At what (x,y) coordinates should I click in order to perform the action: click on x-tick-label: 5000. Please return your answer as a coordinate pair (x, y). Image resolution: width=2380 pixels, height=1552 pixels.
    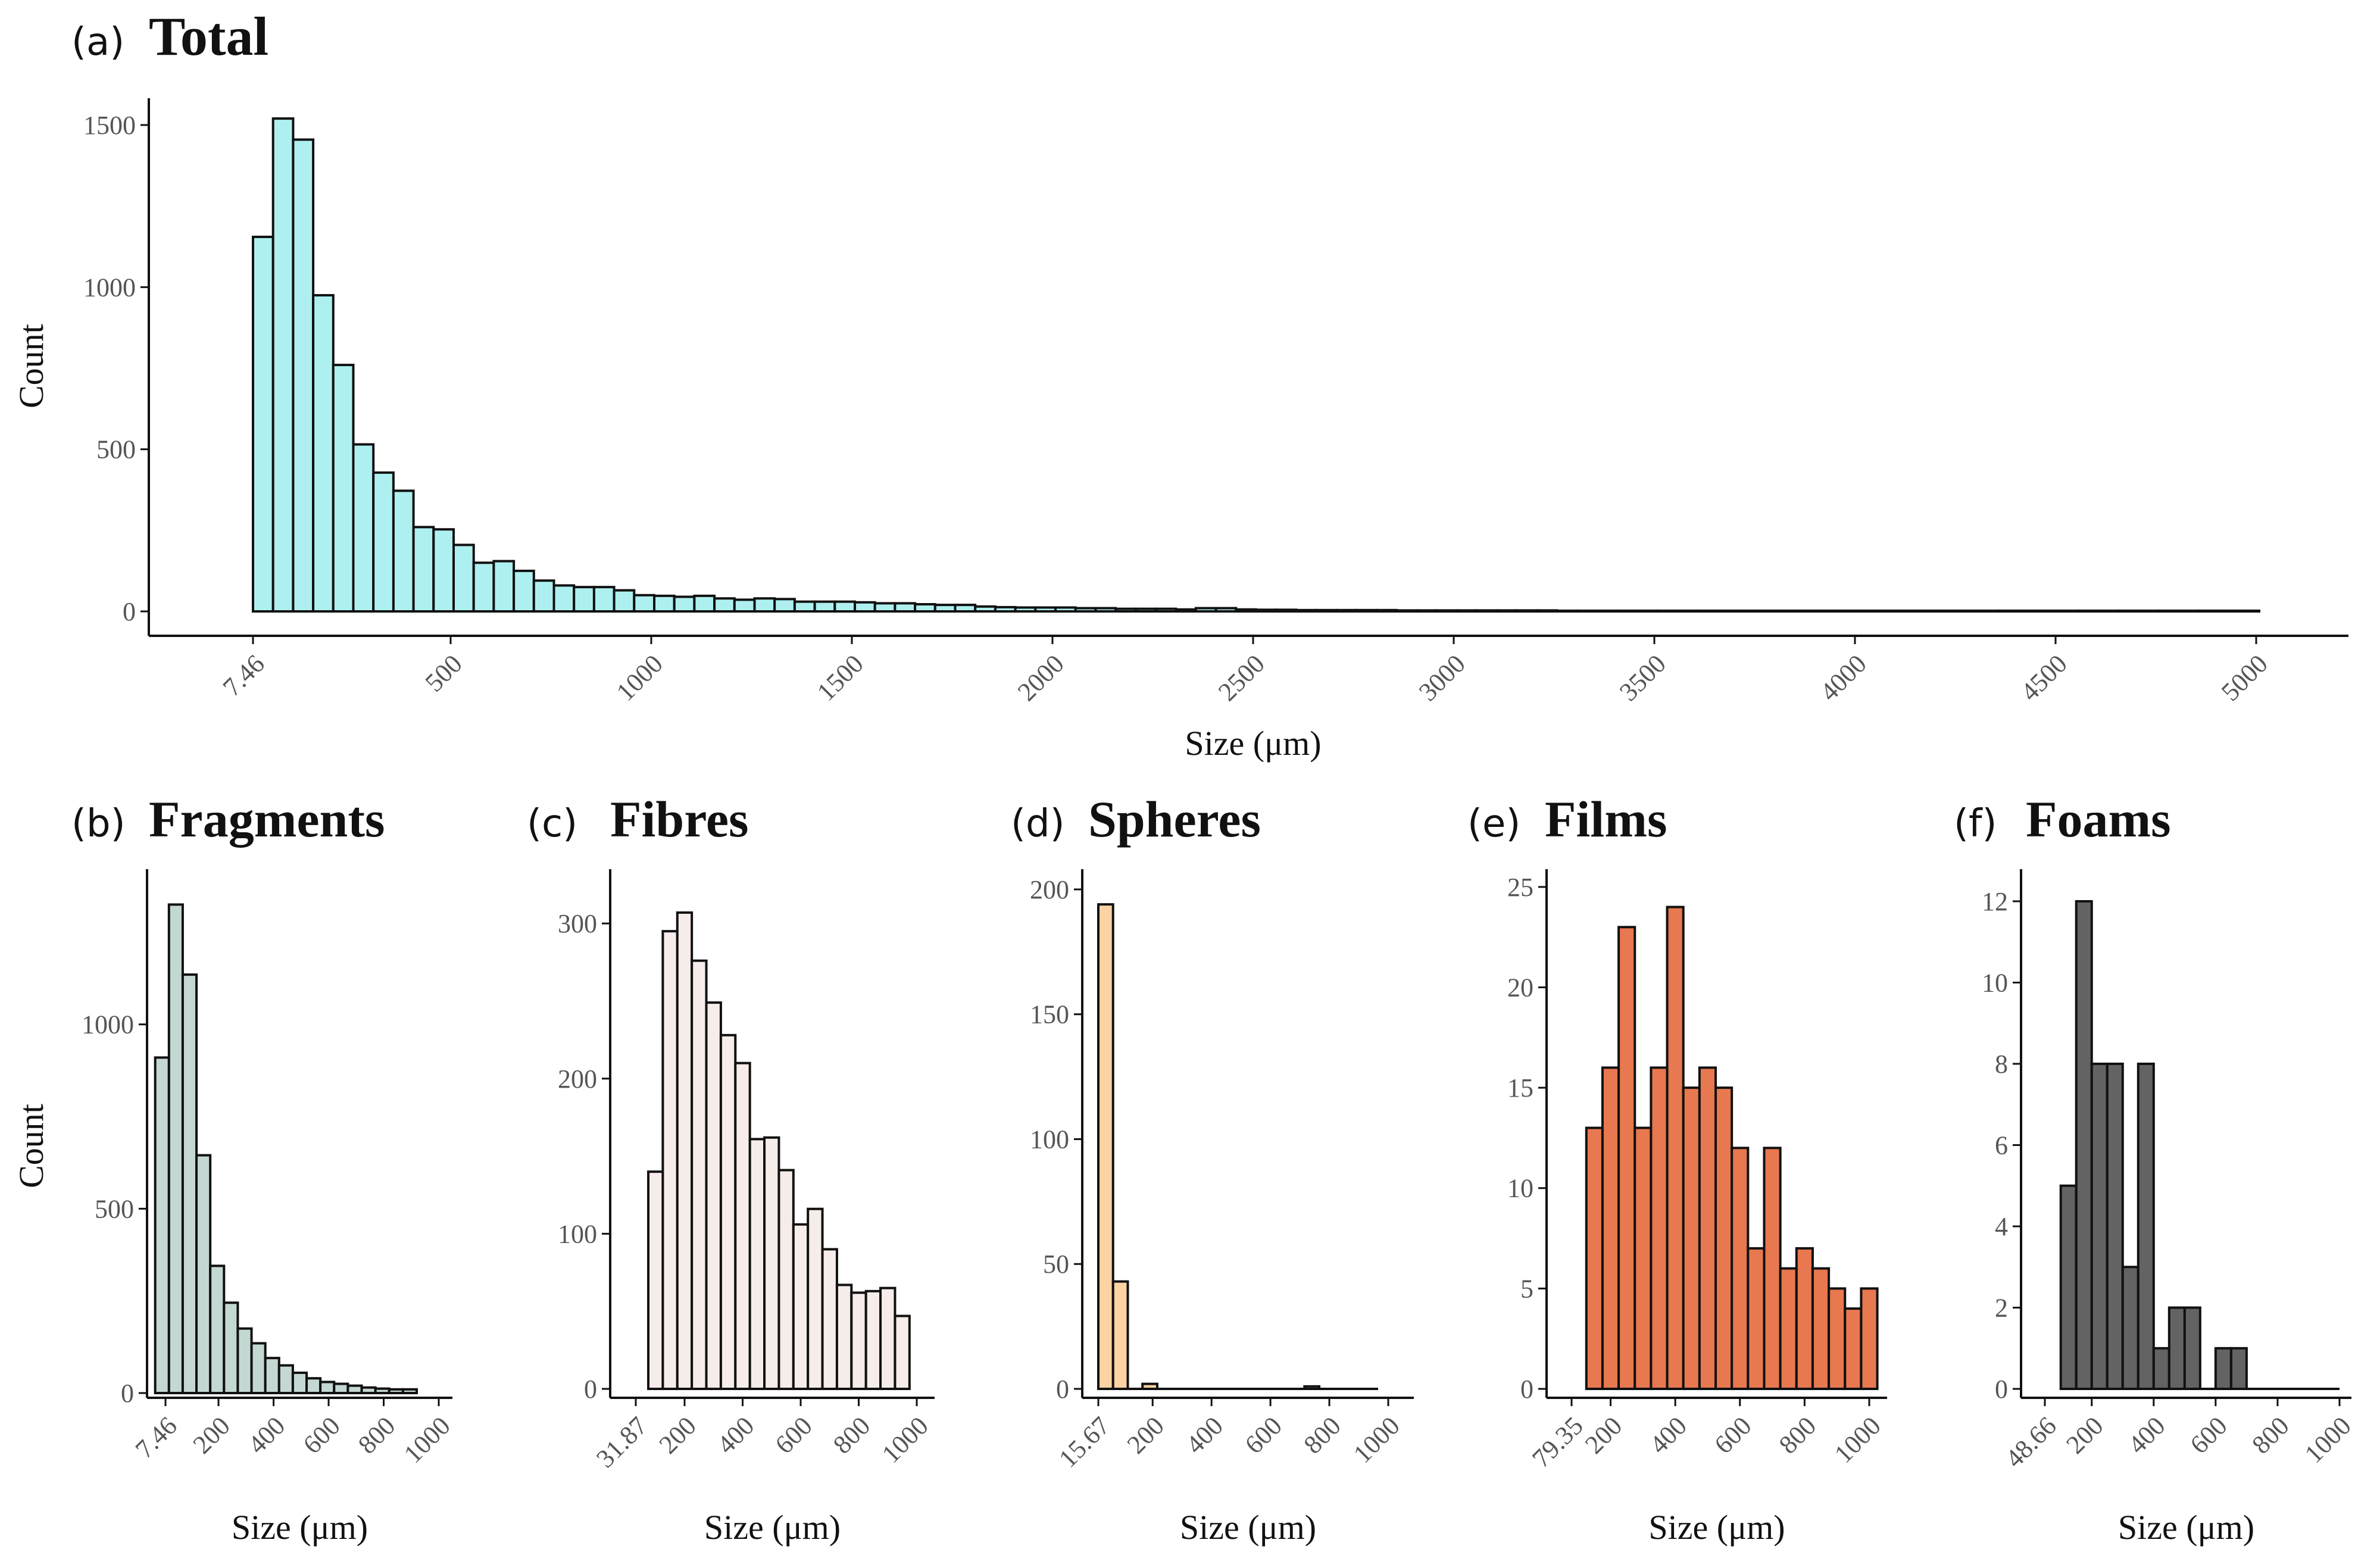
    Looking at the image, I should click on (2244, 678).